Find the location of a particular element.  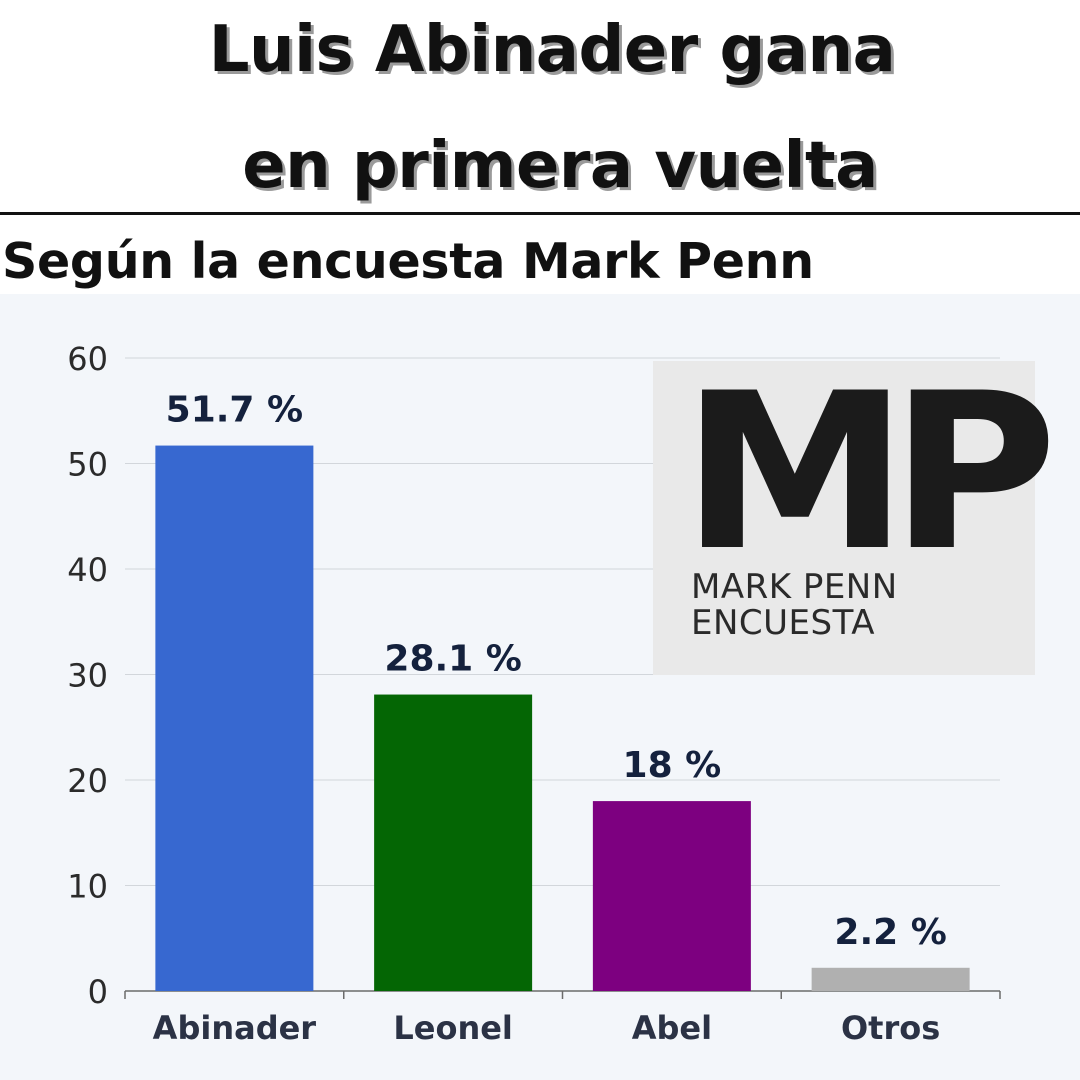

bar-abinader is located at coordinates (234, 718).